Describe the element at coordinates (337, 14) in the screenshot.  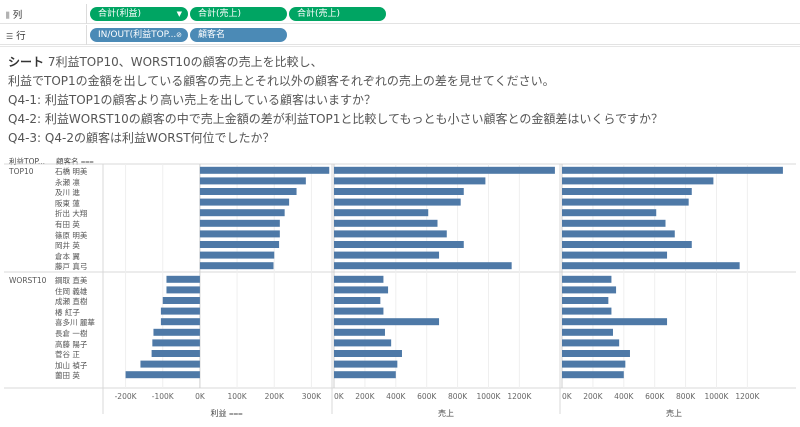
I see `pill-sum-sales-2: 合計(売上)` at that location.